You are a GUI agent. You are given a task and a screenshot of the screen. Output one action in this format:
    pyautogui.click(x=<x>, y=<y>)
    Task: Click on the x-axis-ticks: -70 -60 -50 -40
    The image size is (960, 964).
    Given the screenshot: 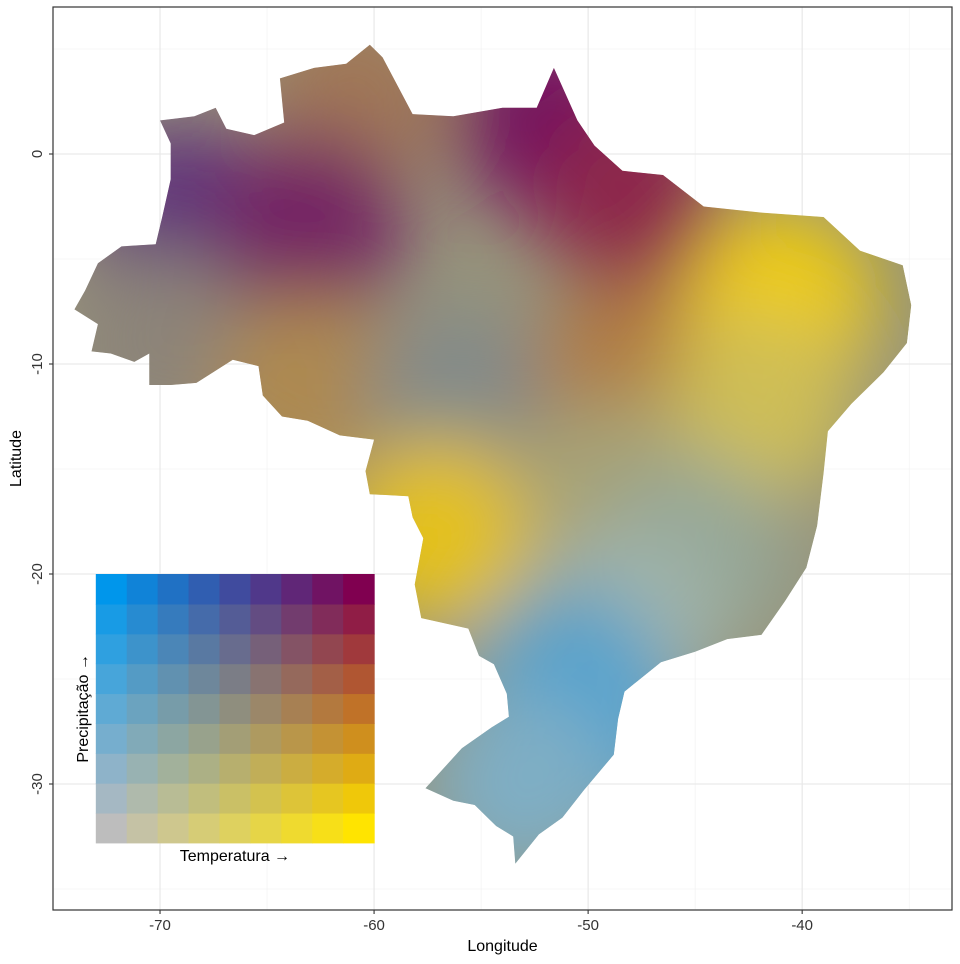 What is the action you would take?
    pyautogui.click(x=481, y=922)
    